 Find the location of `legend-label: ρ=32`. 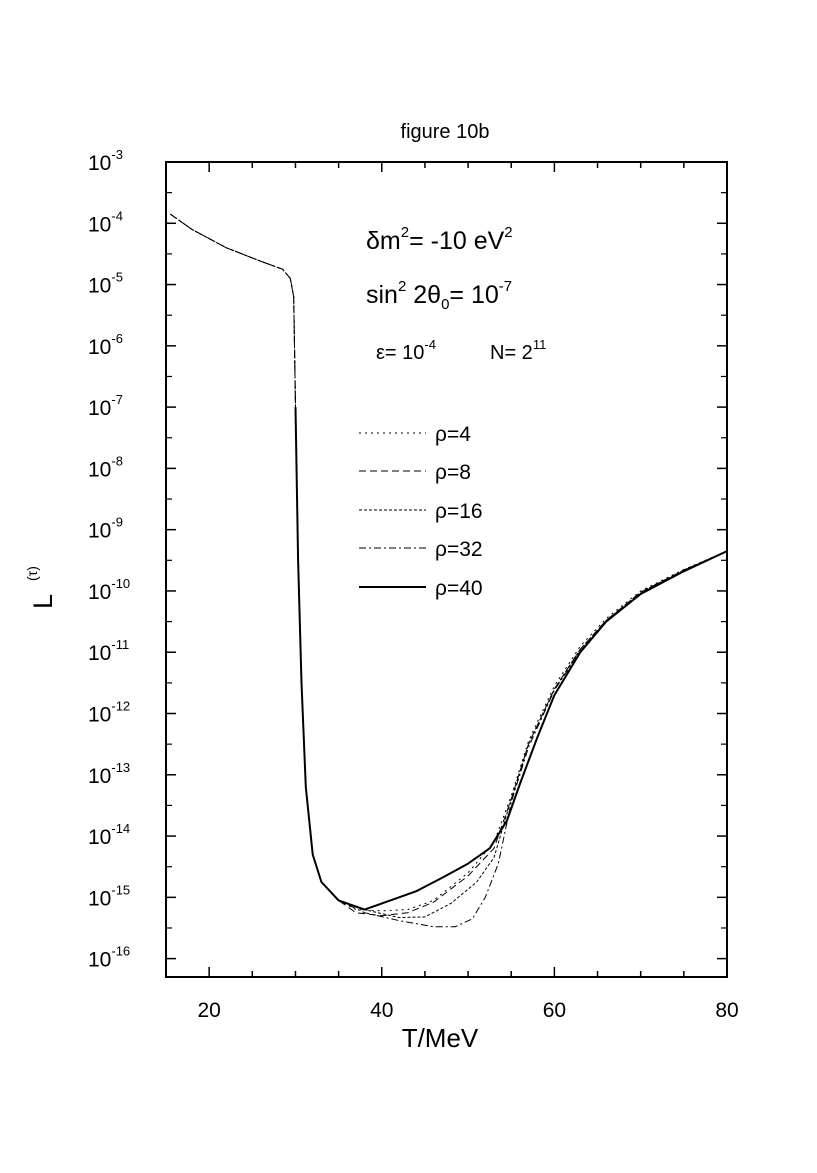

legend-label: ρ=32 is located at coordinates (459, 549).